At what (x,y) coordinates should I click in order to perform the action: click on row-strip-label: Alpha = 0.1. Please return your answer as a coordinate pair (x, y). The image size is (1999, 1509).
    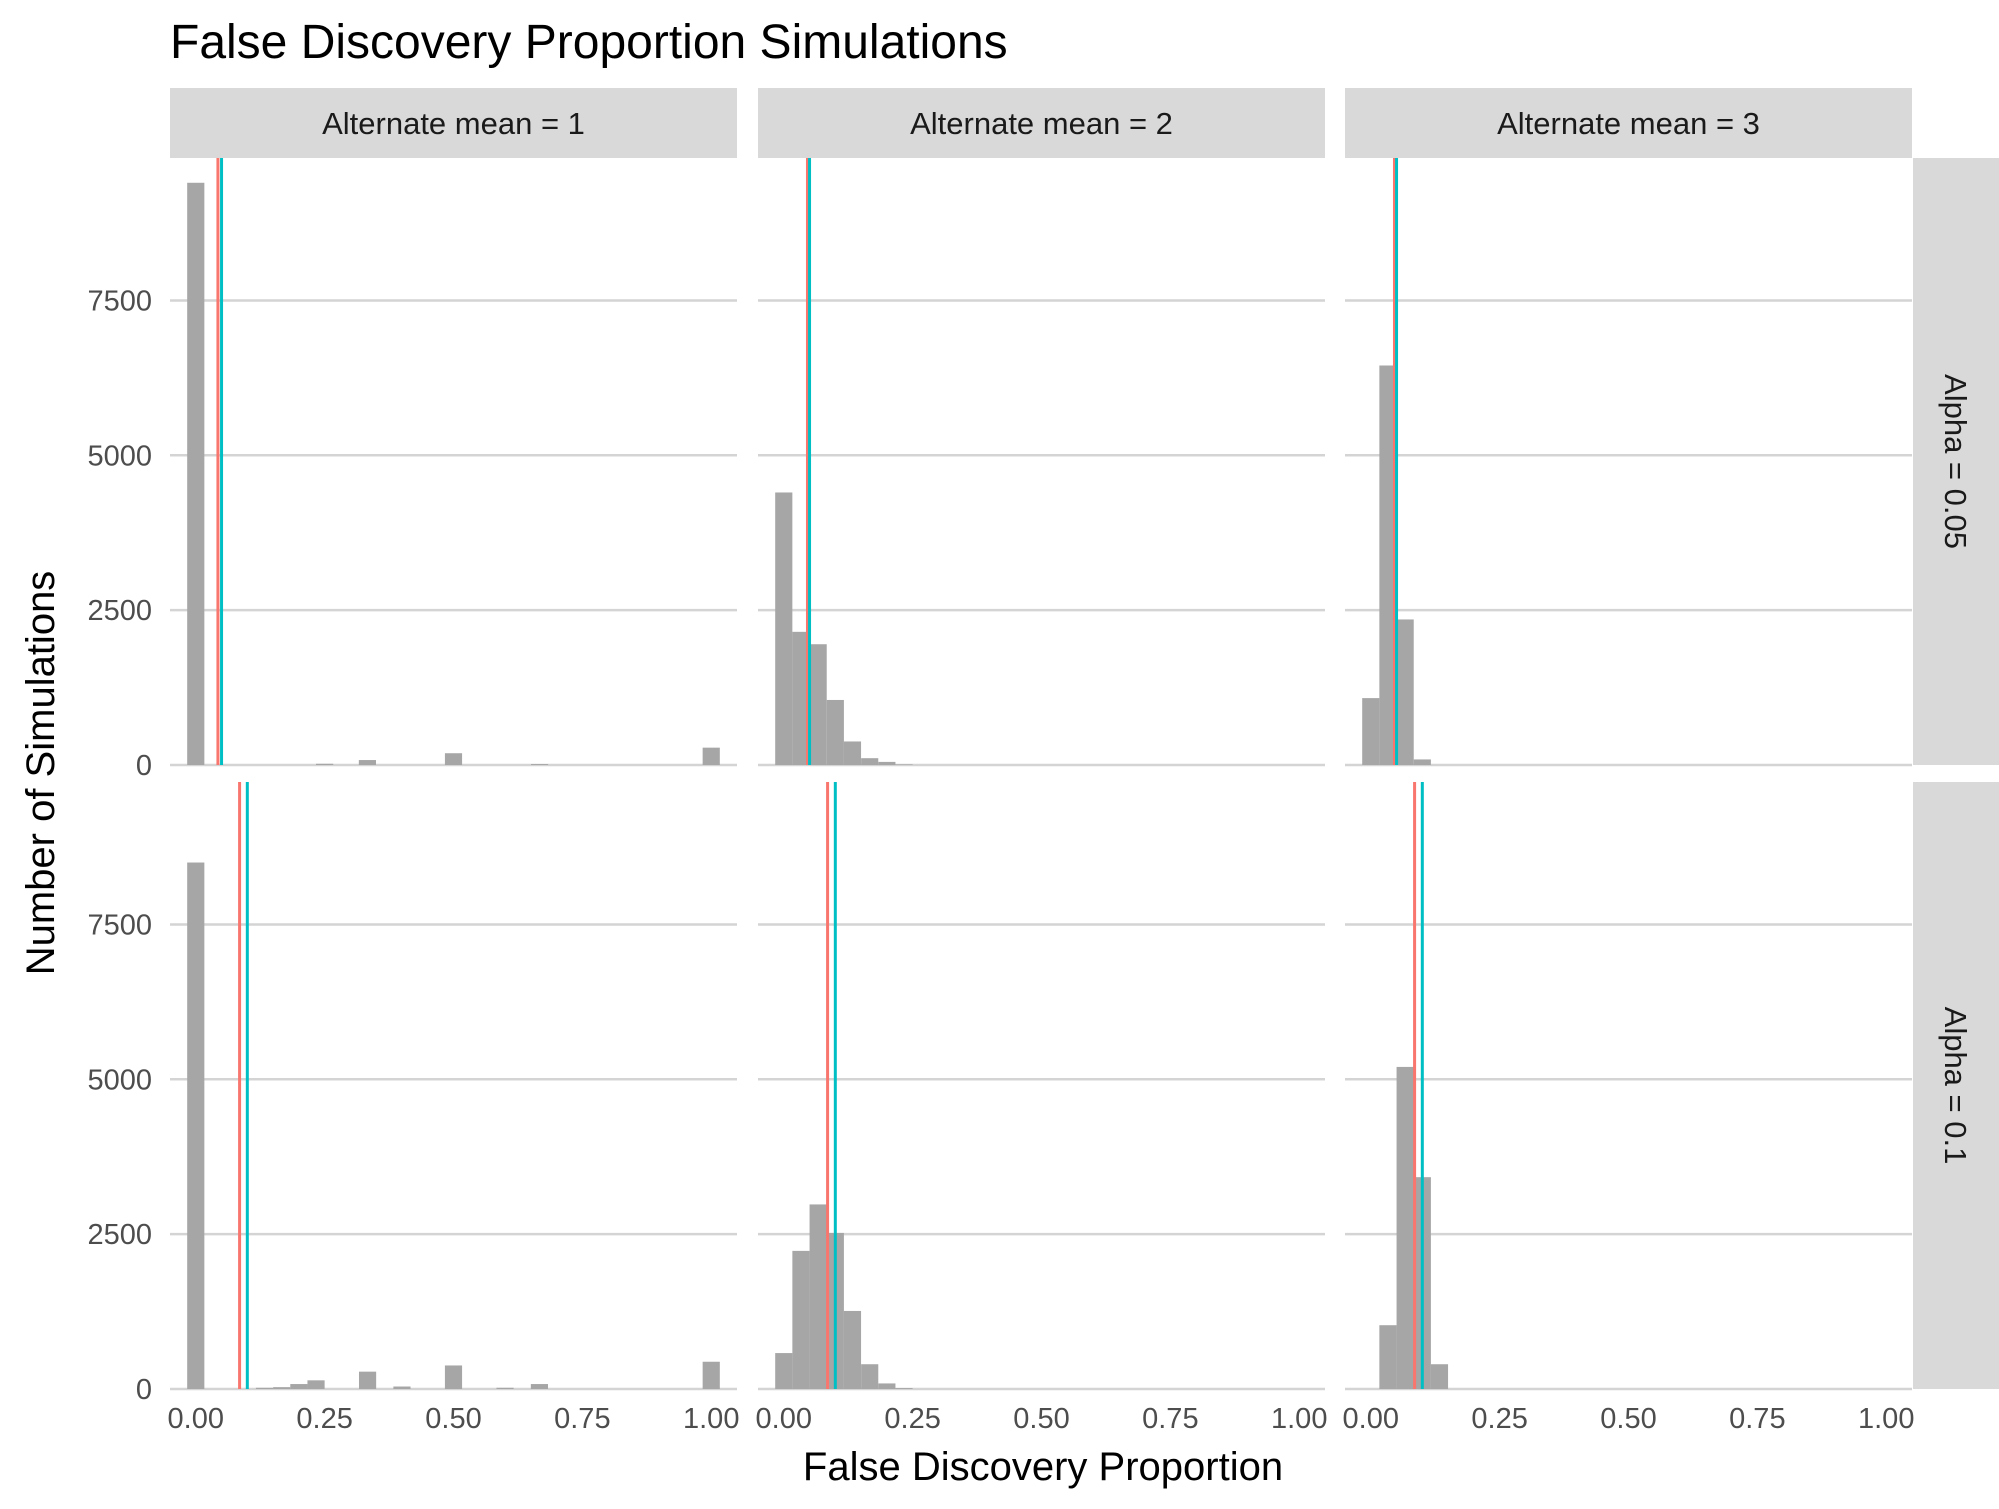
    Looking at the image, I should click on (1955, 1086).